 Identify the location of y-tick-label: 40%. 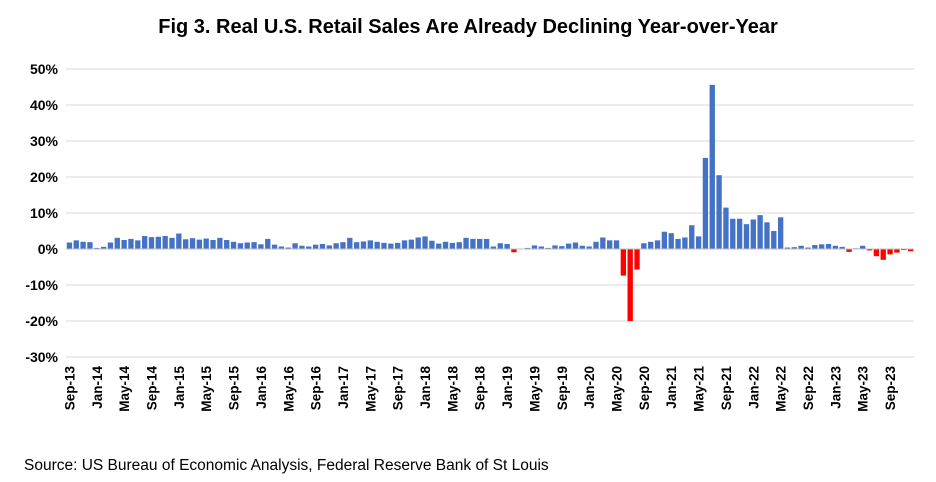
(44, 105).